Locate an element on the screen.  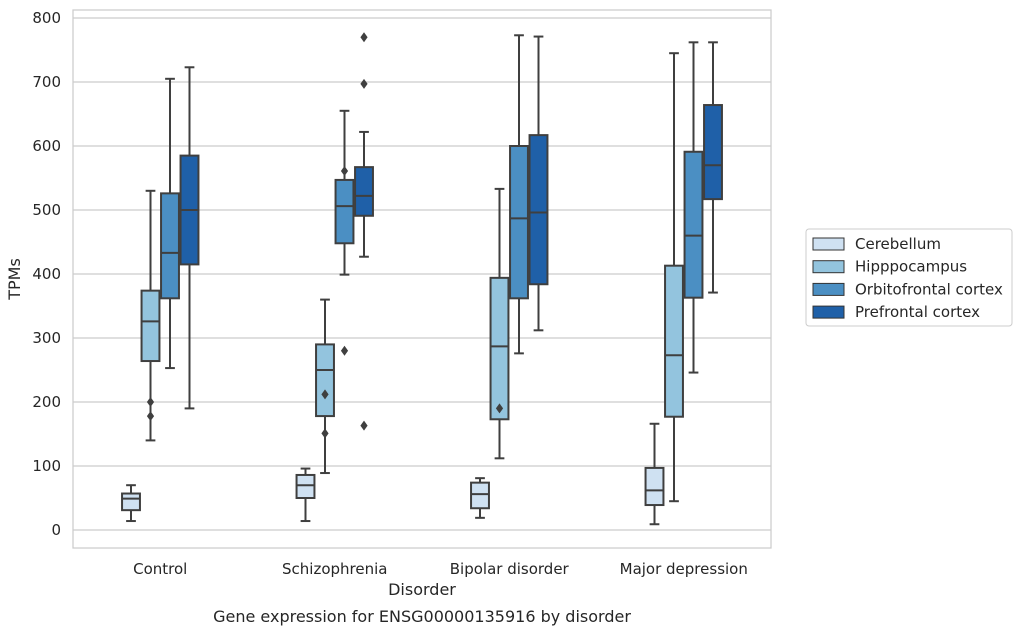
legend-label: Prefrontal cortex is located at coordinates (917, 312).